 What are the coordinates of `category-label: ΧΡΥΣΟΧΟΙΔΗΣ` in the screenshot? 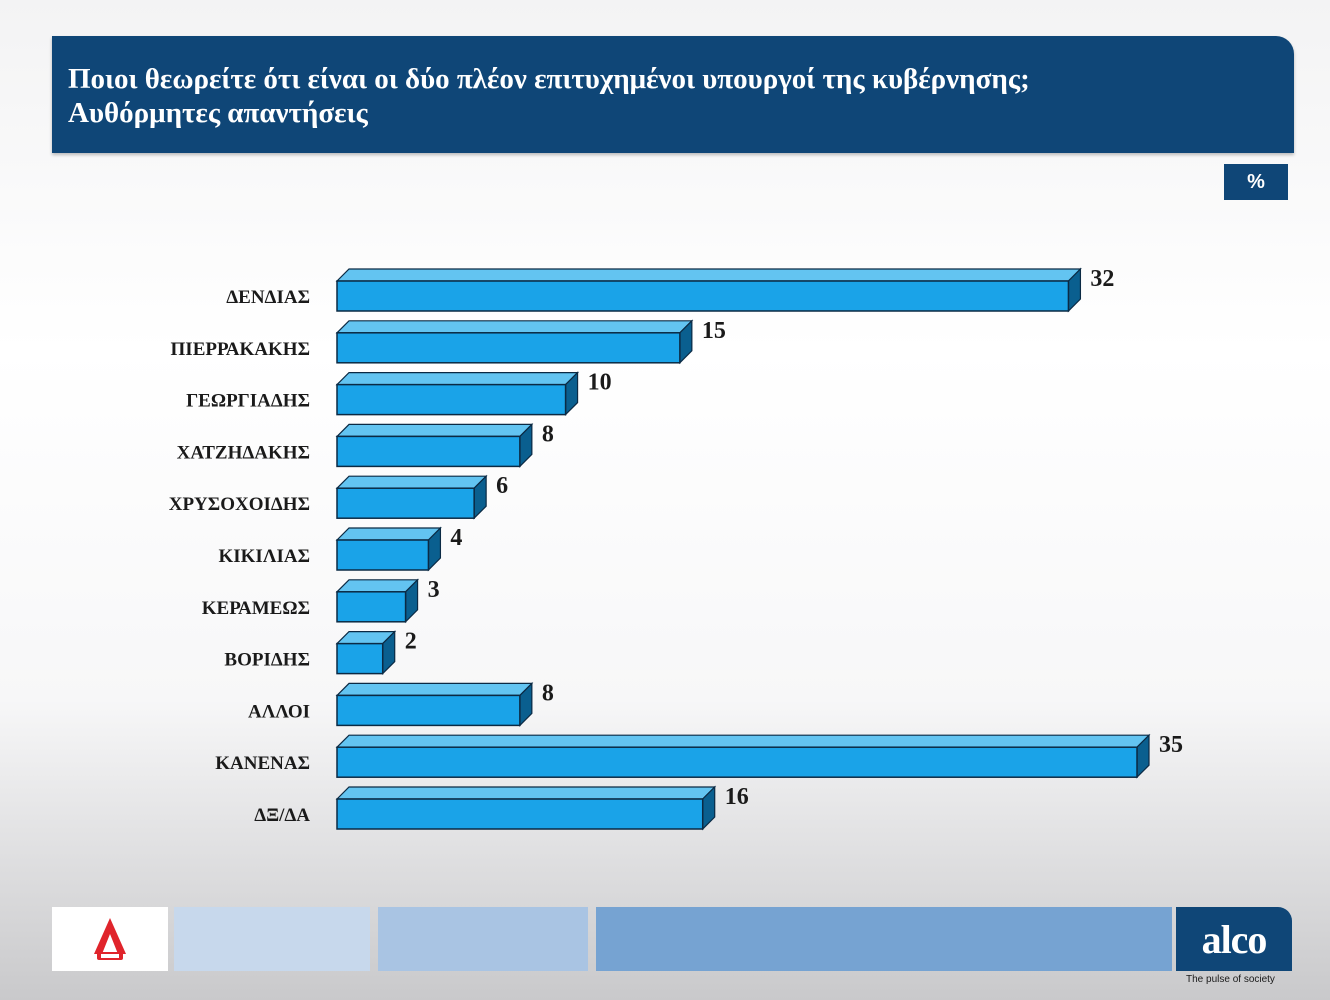 It's located at (239, 504).